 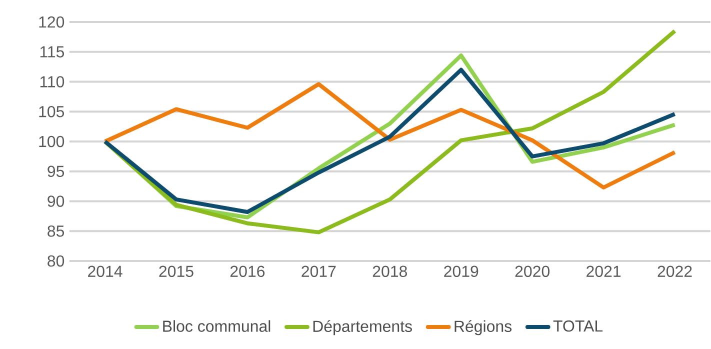 I want to click on x-tick-label: 2015, so click(x=176, y=272).